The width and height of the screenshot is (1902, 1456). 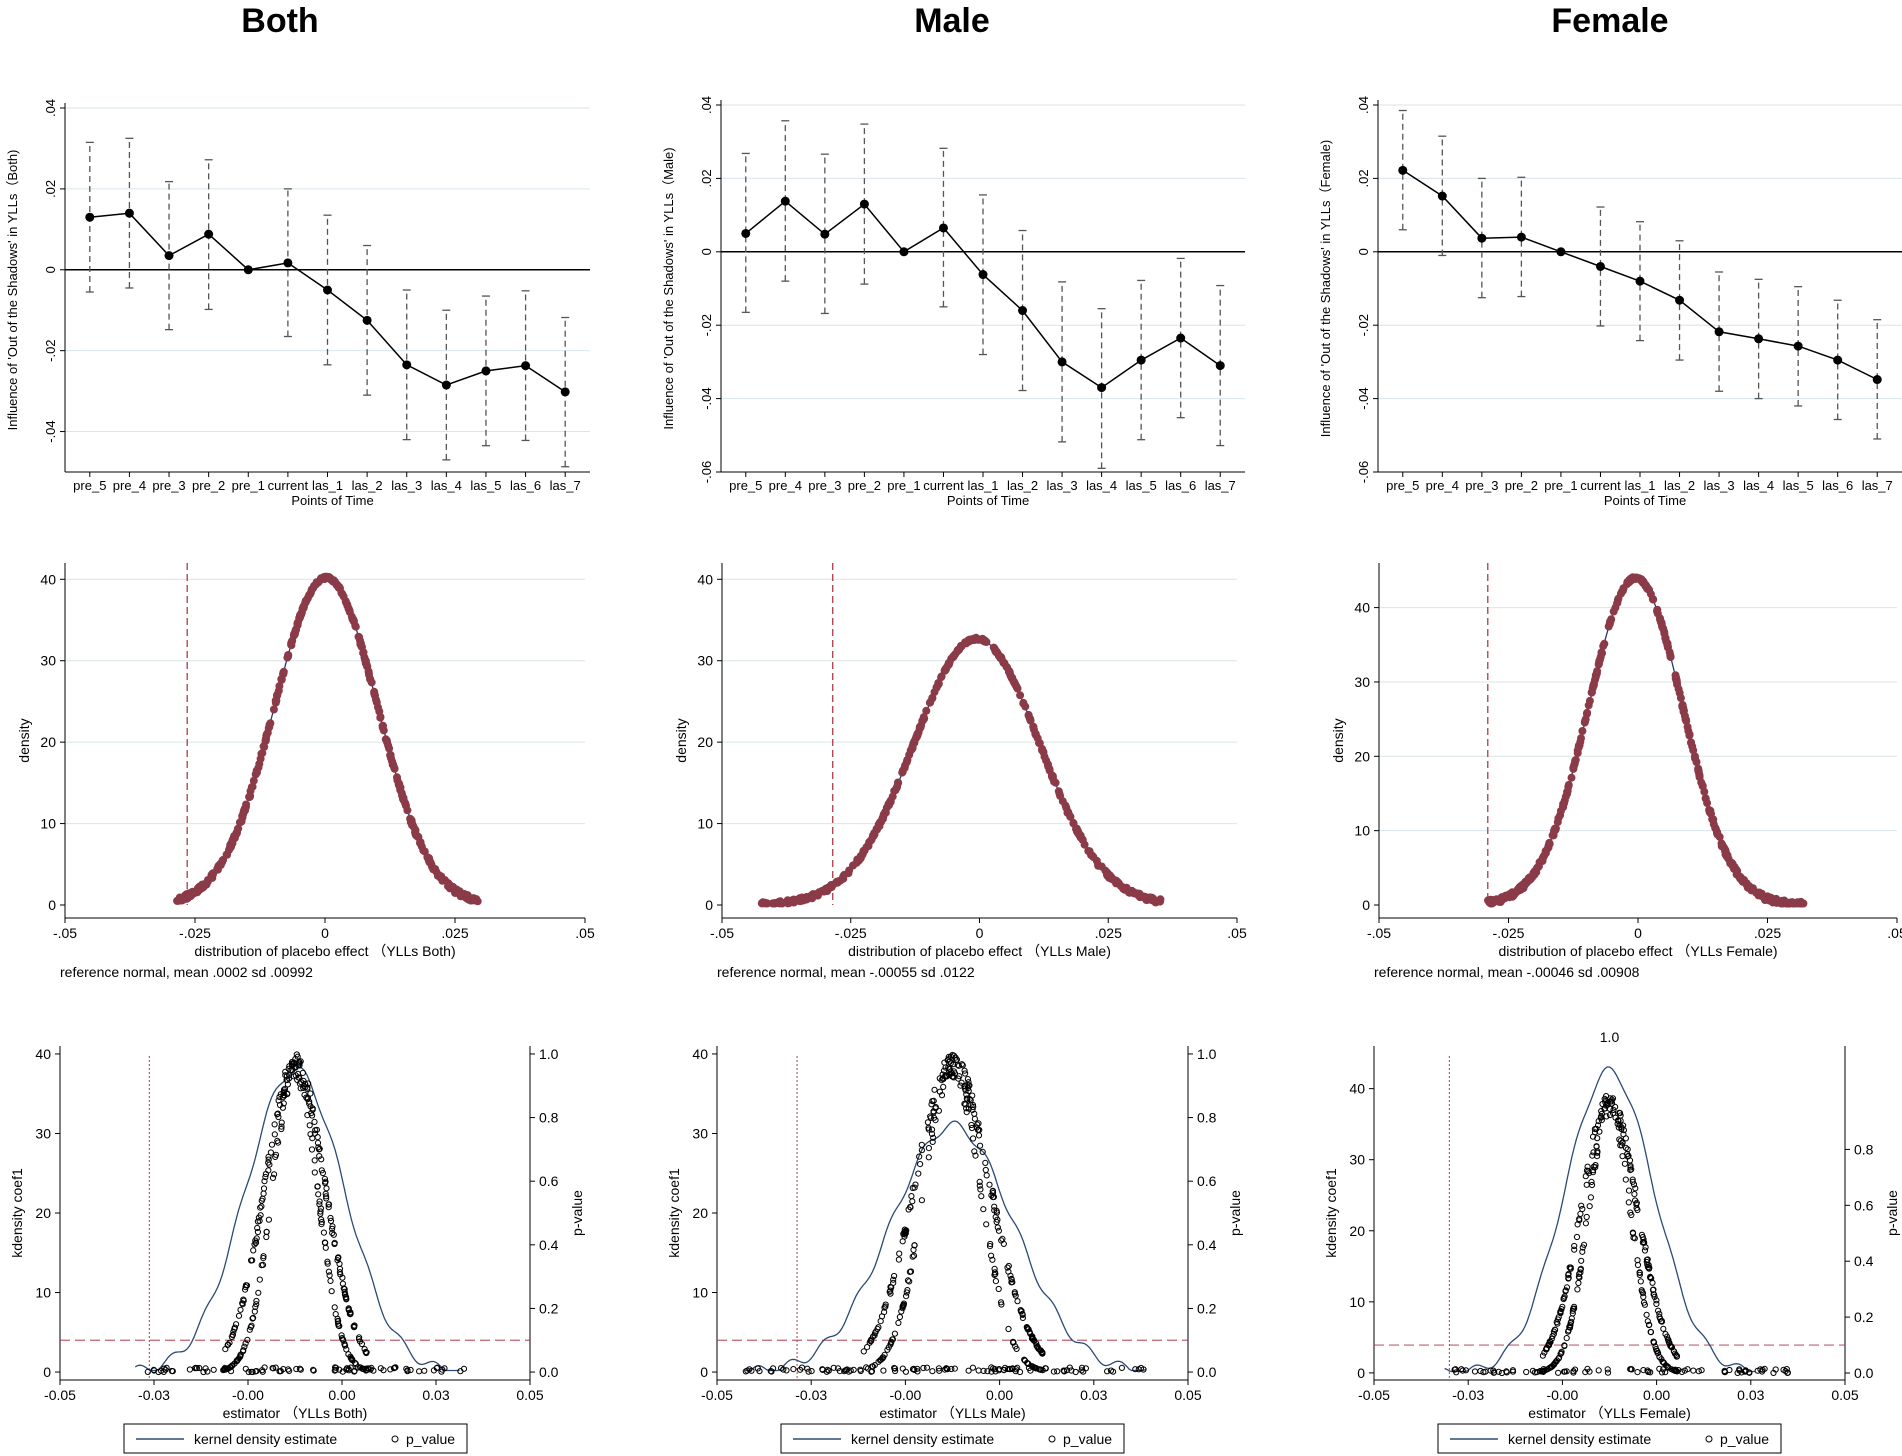 I want to click on x-tick-label: 0, so click(x=980, y=933).